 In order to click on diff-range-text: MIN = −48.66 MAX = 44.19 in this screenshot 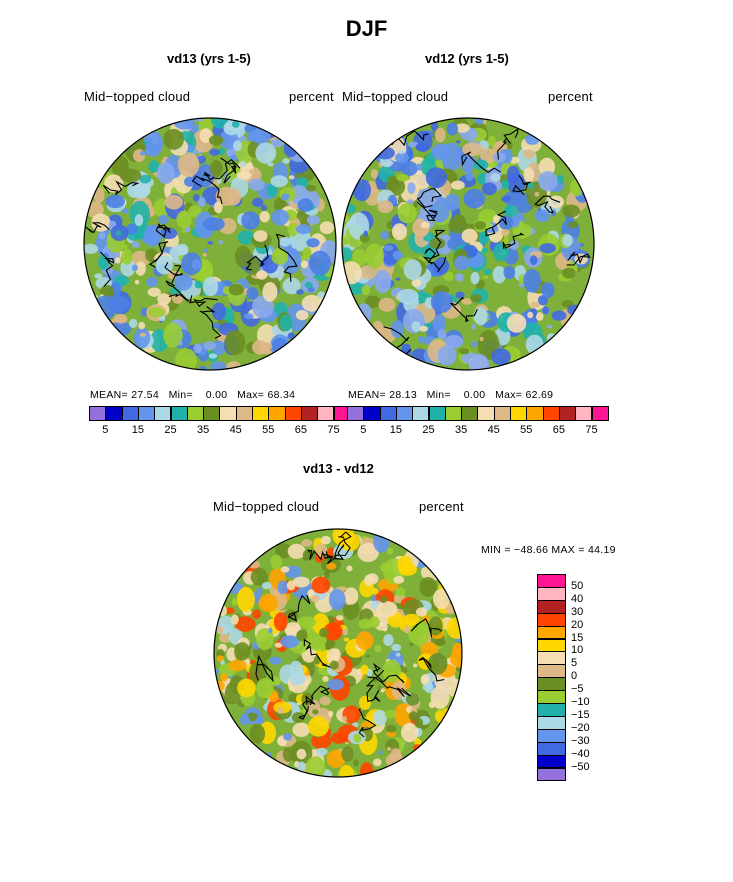, I will do `click(548, 550)`.